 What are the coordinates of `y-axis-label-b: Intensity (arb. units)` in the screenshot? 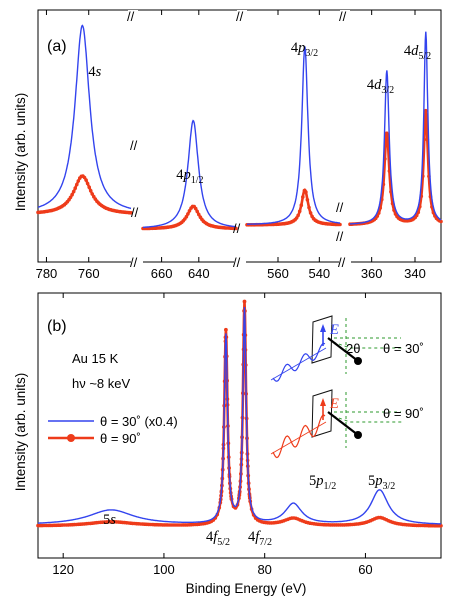 It's located at (20, 432).